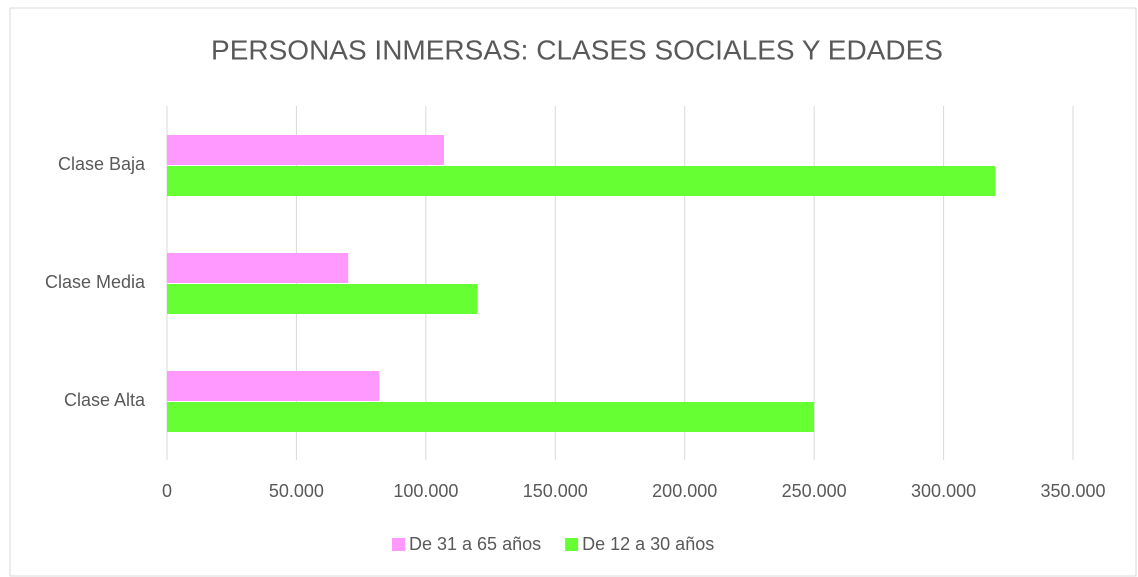  Describe the element at coordinates (943, 491) in the screenshot. I see `x-tick-label: 300.000` at that location.